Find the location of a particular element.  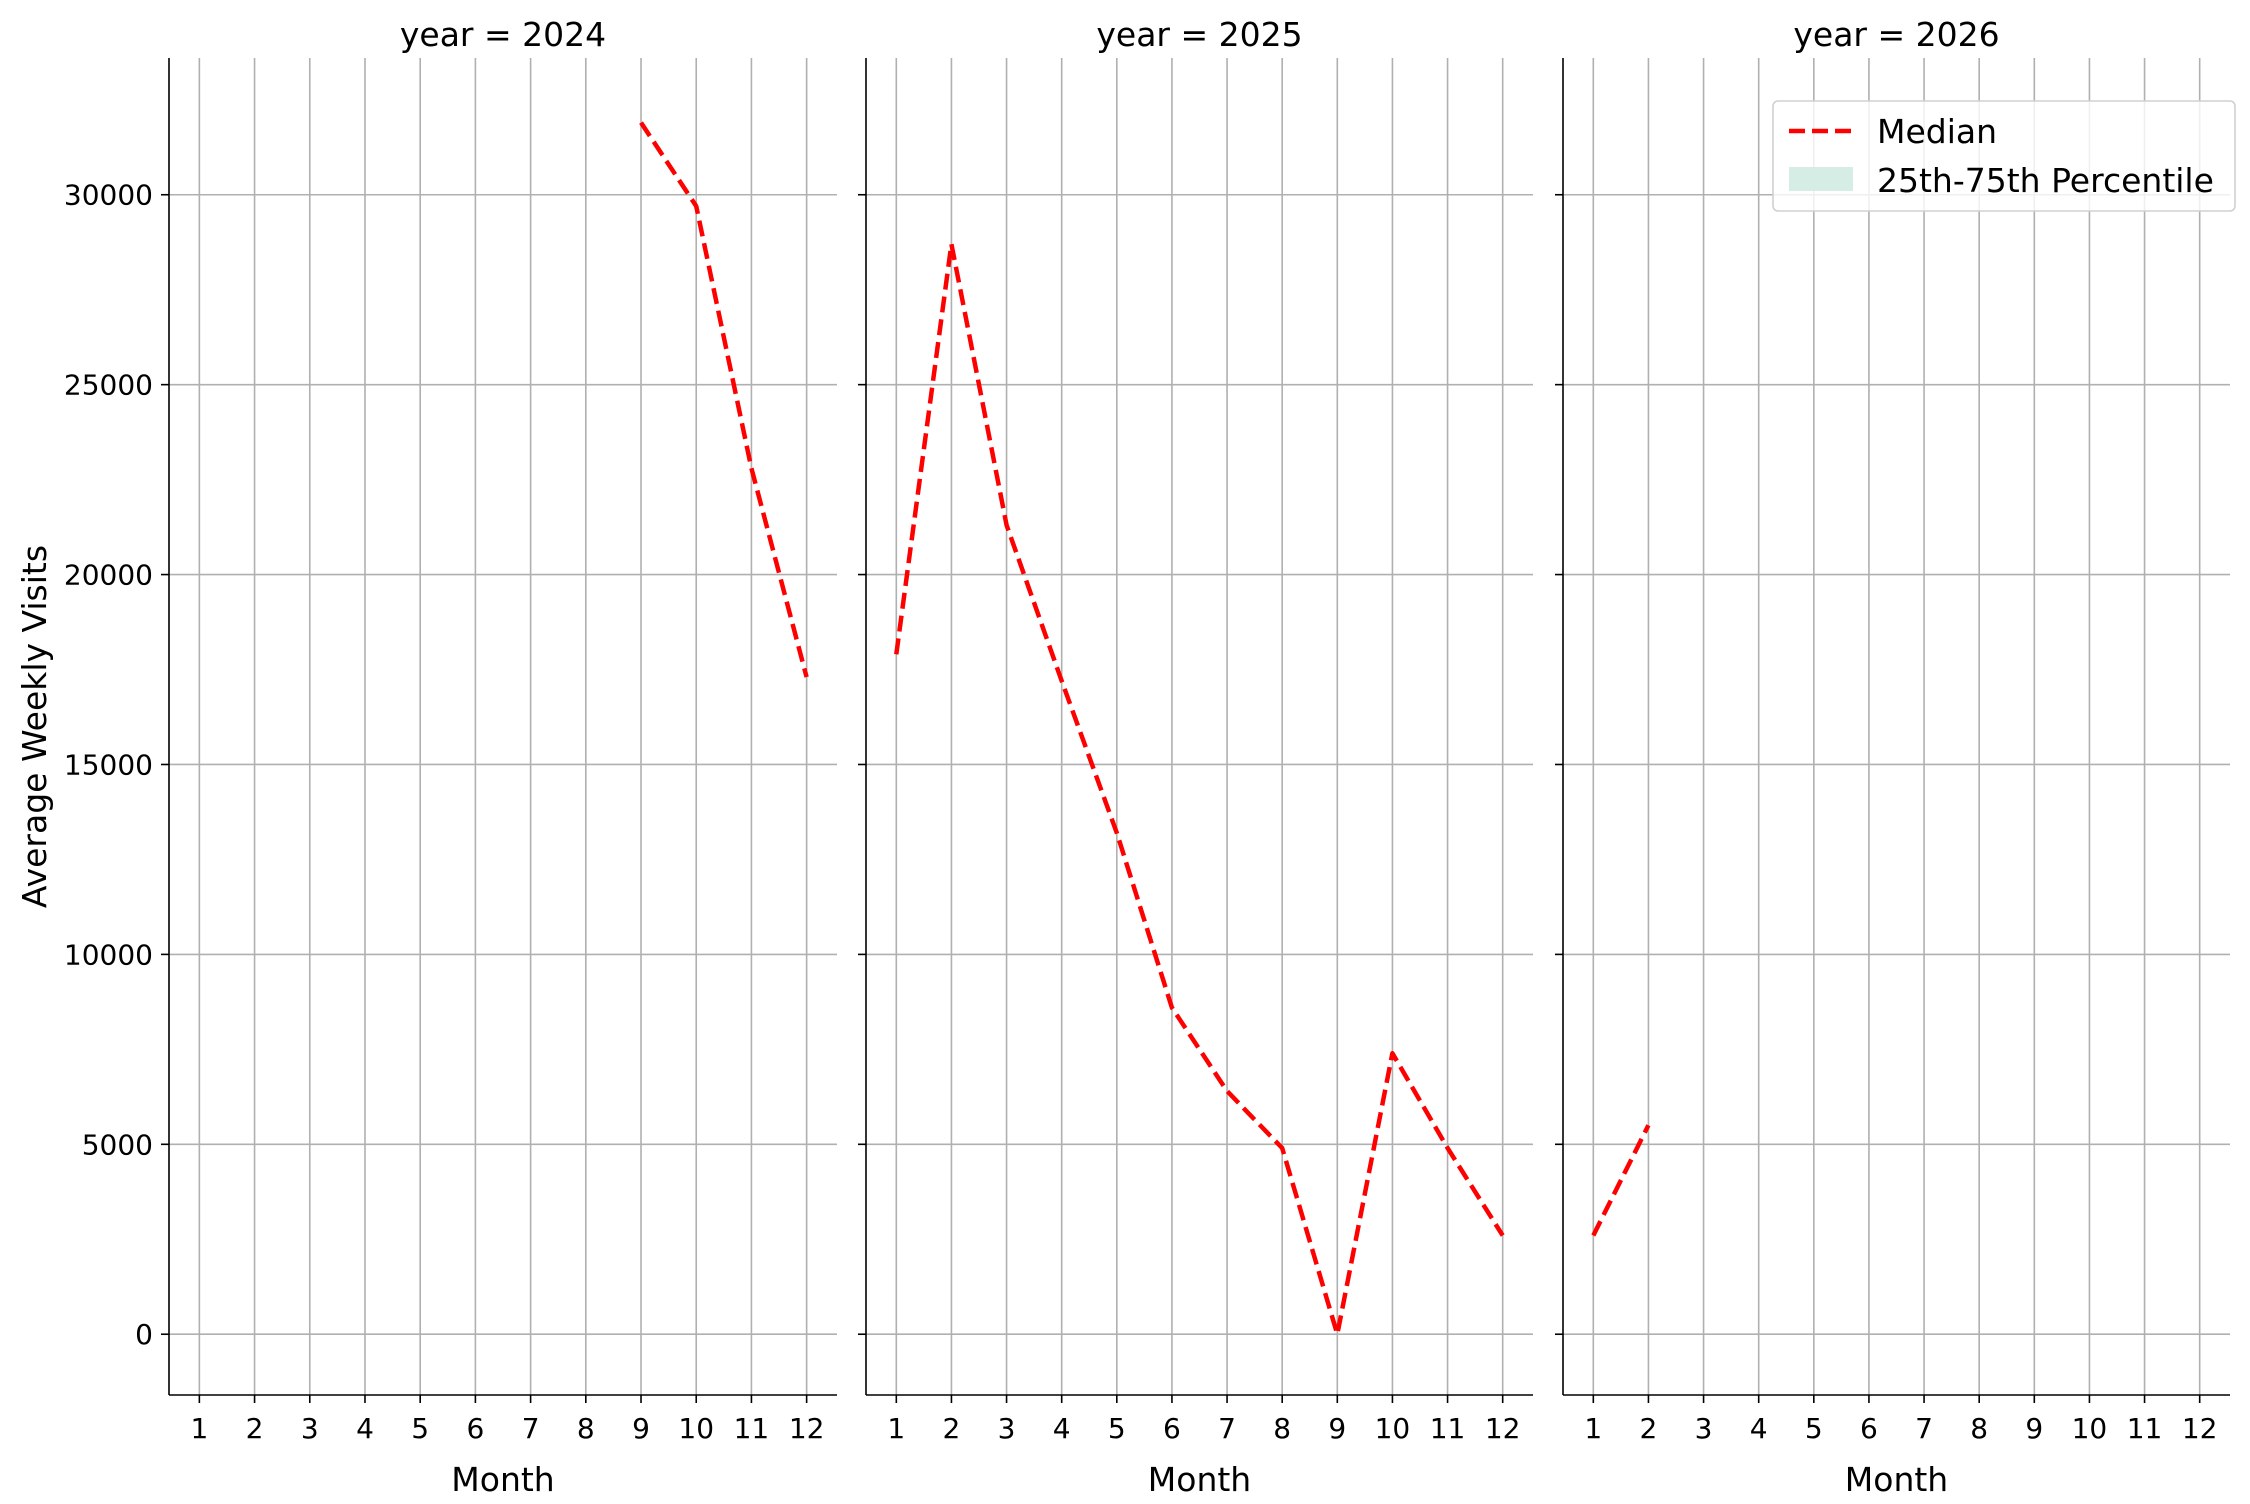

y-tick-label: 25000 is located at coordinates (108, 385).